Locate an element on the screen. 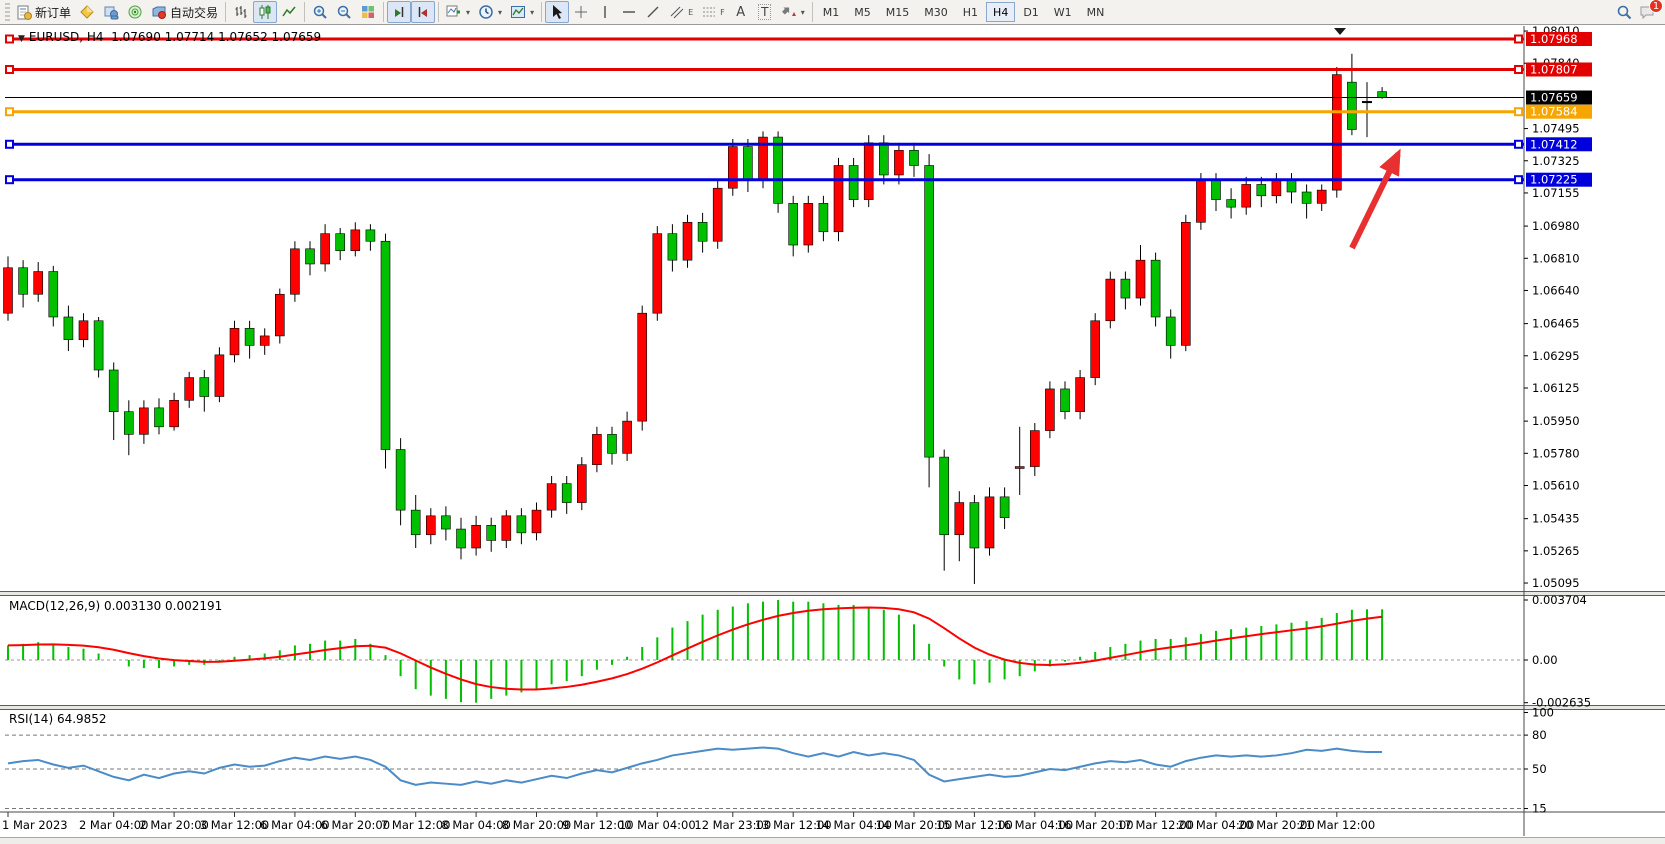 This screenshot has height=844, width=1665. fibonacci-tool-button: F is located at coordinates (713, 12).